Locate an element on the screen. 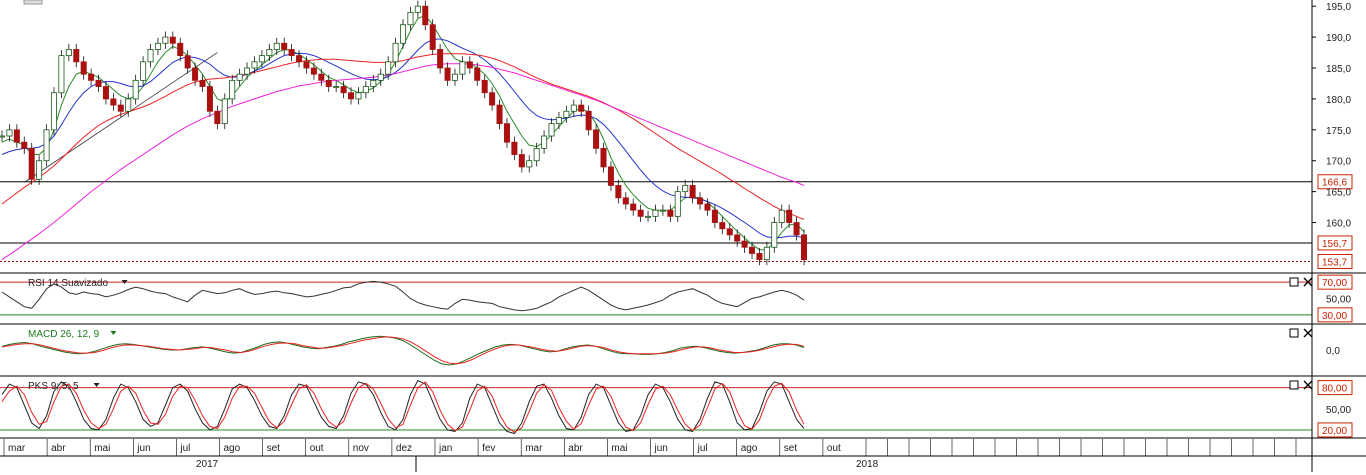  macd-panel: 0,0 MACD 26, 12, 9 is located at coordinates (670, 347).